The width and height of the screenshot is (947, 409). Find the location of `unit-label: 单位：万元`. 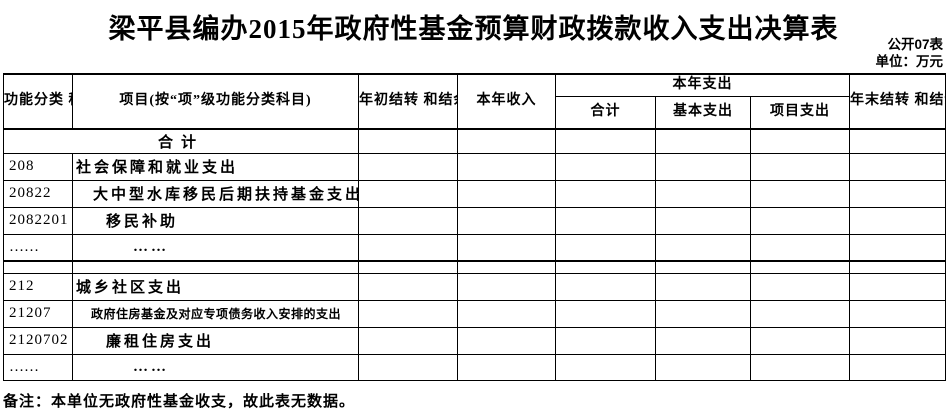

unit-label: 单位：万元 is located at coordinates (909, 61).